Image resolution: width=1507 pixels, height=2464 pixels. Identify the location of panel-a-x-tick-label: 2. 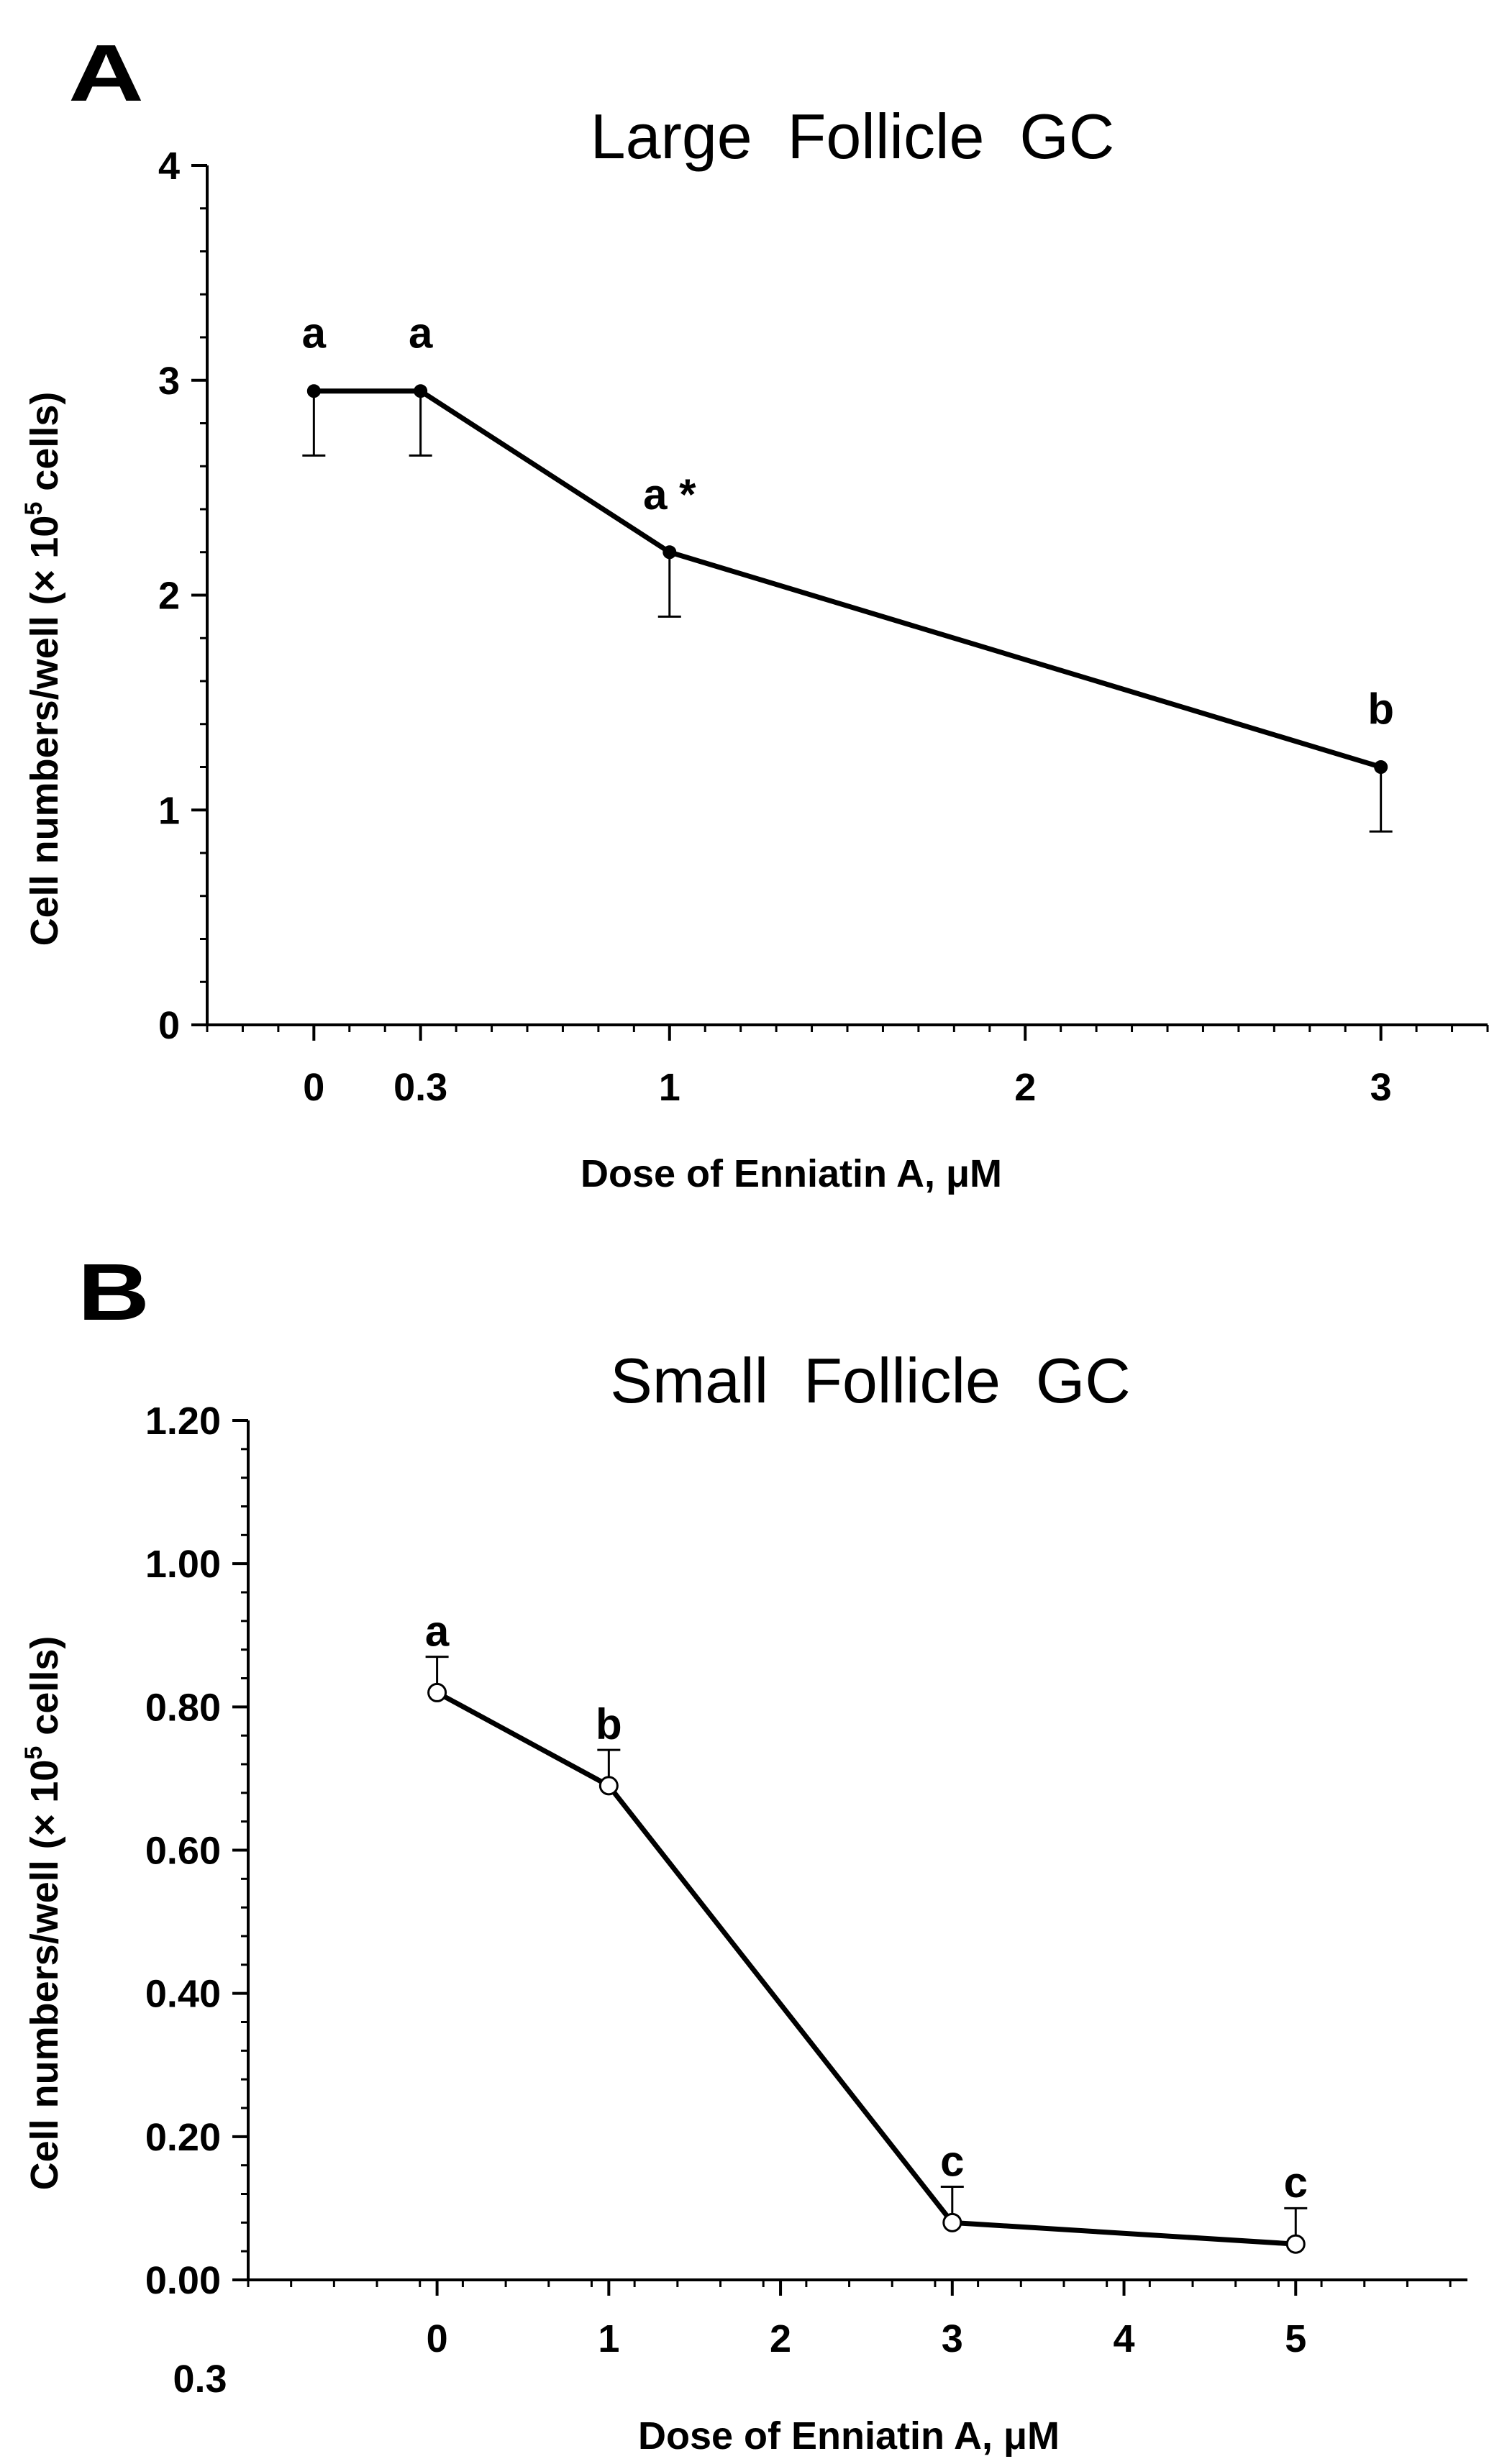
(1025, 1087).